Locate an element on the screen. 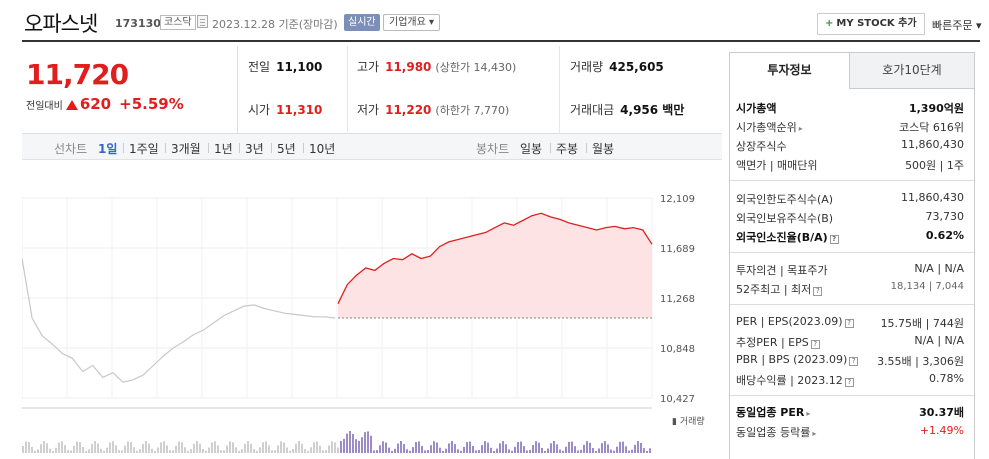 Image resolution: width=989 pixels, height=459 pixels. tab-1week: 1주일 is located at coordinates (144, 149).